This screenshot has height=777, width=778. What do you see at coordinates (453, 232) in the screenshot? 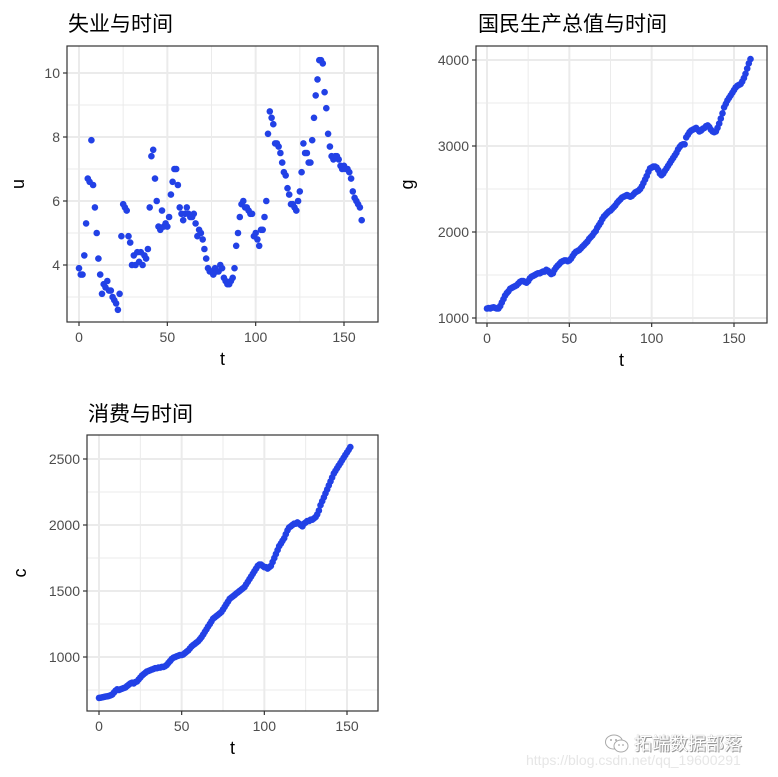
I see `y-tick-label: 2000` at bounding box center [453, 232].